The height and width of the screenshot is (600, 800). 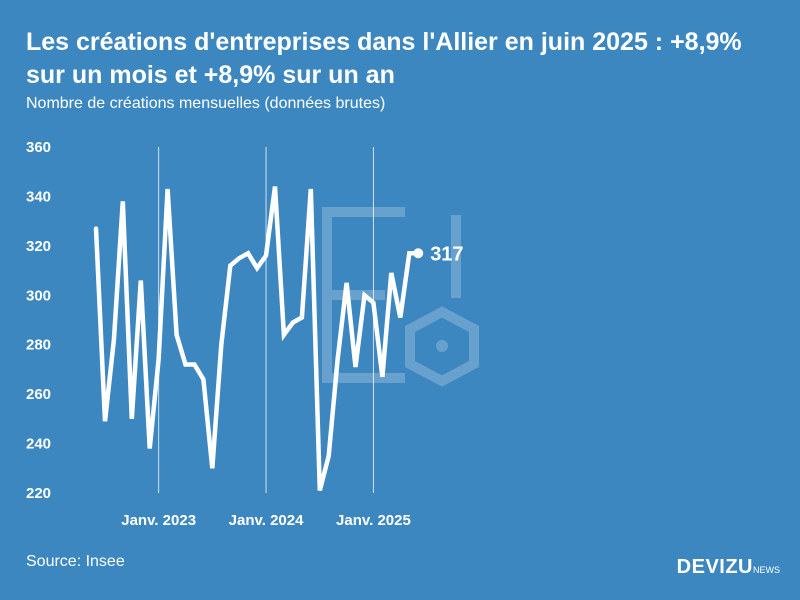 What do you see at coordinates (38, 345) in the screenshot?
I see `y-tick-label: 280` at bounding box center [38, 345].